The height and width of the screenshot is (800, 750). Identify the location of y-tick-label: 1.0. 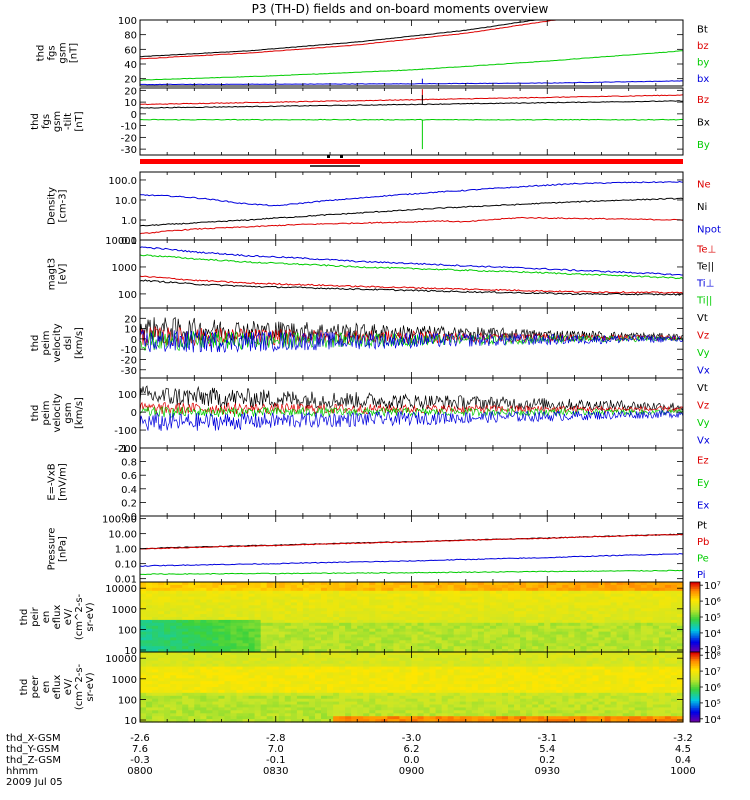
(129, 221).